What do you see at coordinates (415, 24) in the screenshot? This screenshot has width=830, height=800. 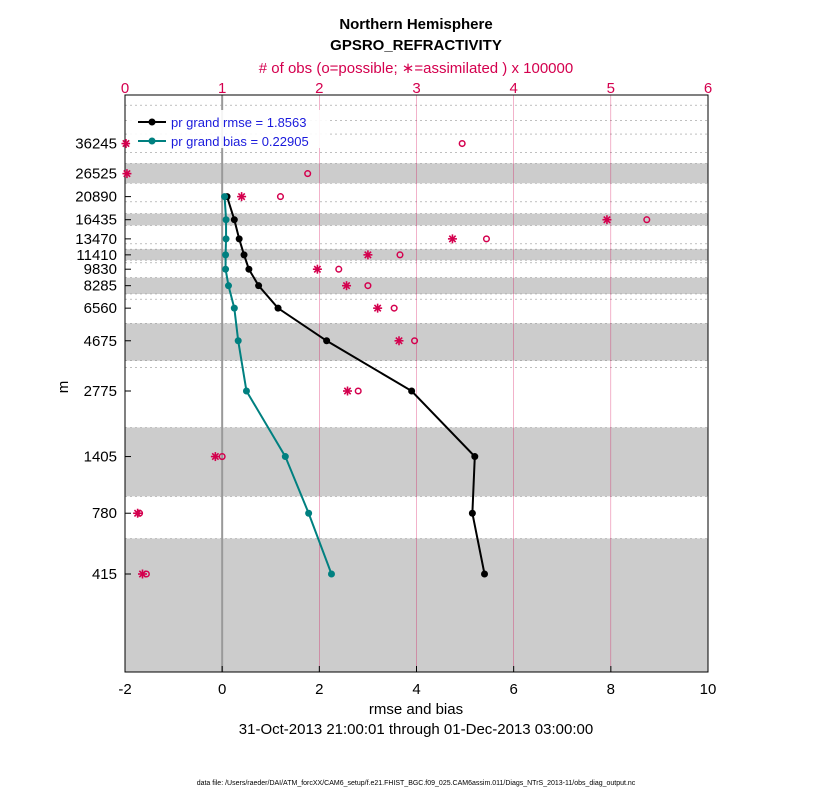 I see `chart-title: Northern Hemisphere` at bounding box center [415, 24].